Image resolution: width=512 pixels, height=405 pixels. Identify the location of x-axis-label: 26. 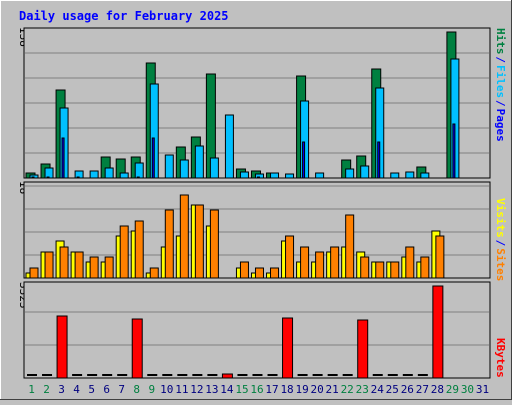
(407, 389).